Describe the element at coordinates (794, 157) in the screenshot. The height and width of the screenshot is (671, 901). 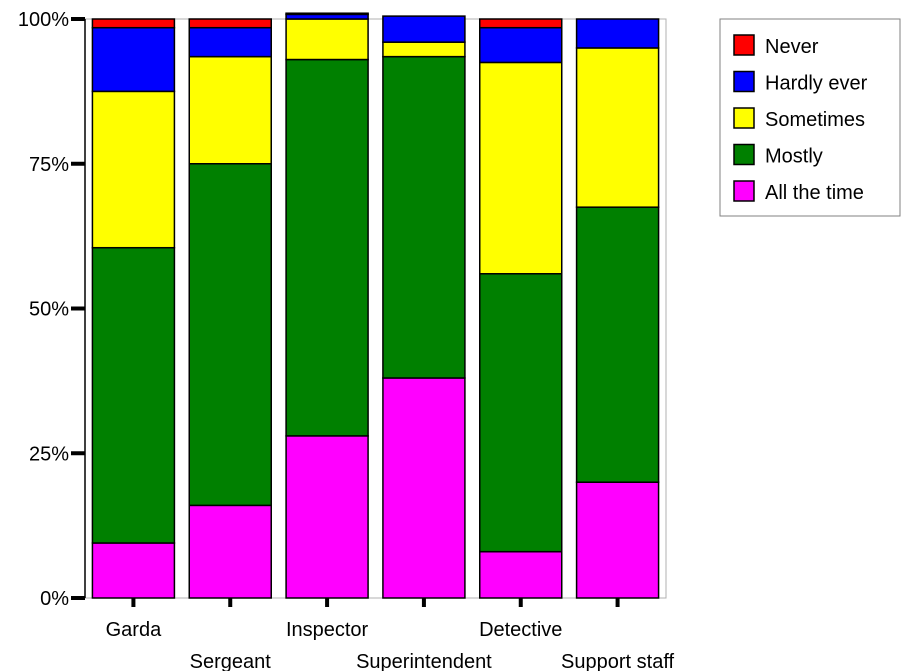
I see `legend-label-mostly: Mostly` at that location.